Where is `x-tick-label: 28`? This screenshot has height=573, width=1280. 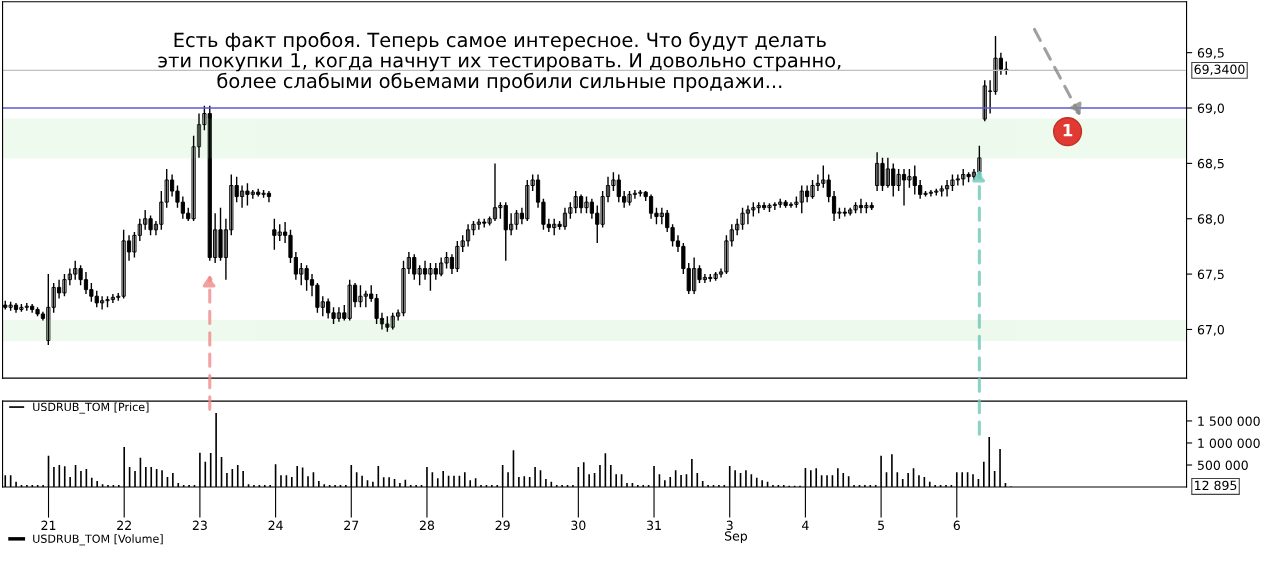 x-tick-label: 28 is located at coordinates (427, 525).